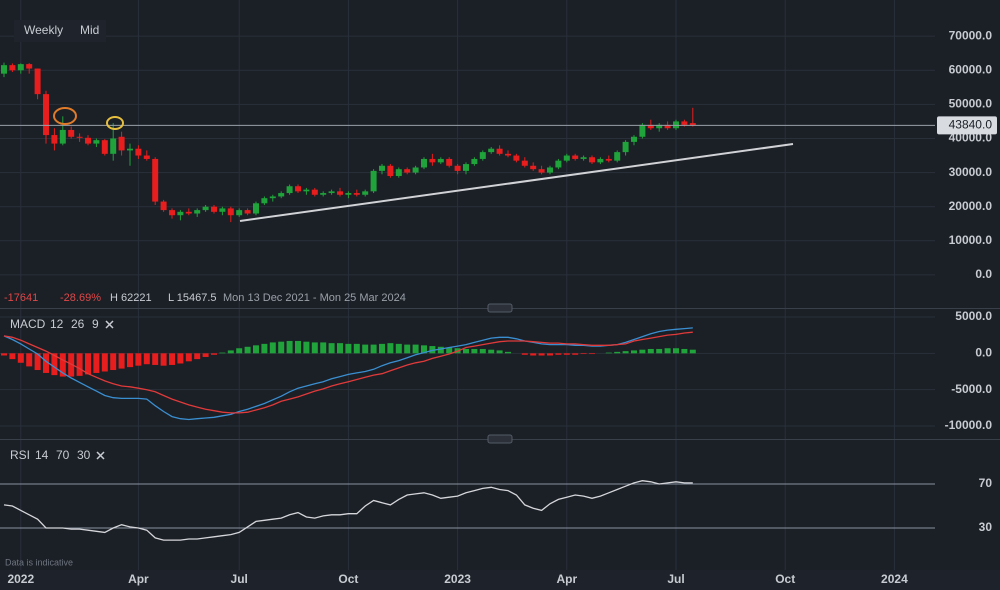 This screenshot has width=1000, height=590. What do you see at coordinates (78, 324) in the screenshot?
I see `indicator-param: 26` at bounding box center [78, 324].